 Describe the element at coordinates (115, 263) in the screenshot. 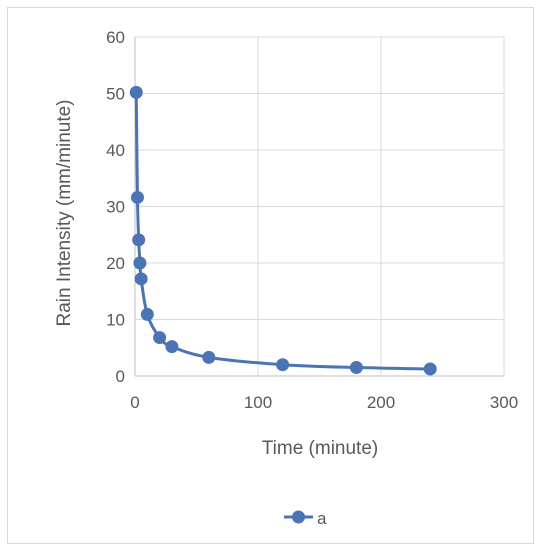

I see `y-tick-label: 20` at that location.